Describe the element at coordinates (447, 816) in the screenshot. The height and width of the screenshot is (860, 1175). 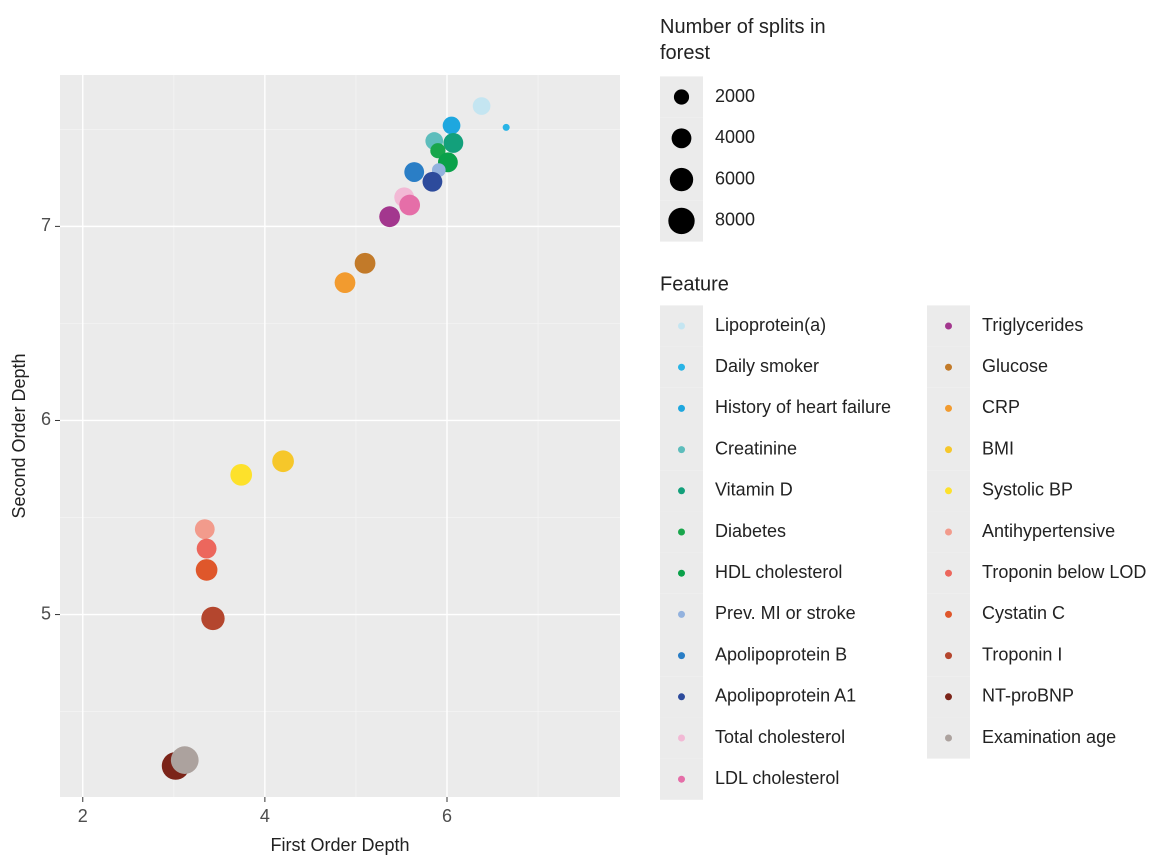
I see `x-tick-label: 6` at that location.